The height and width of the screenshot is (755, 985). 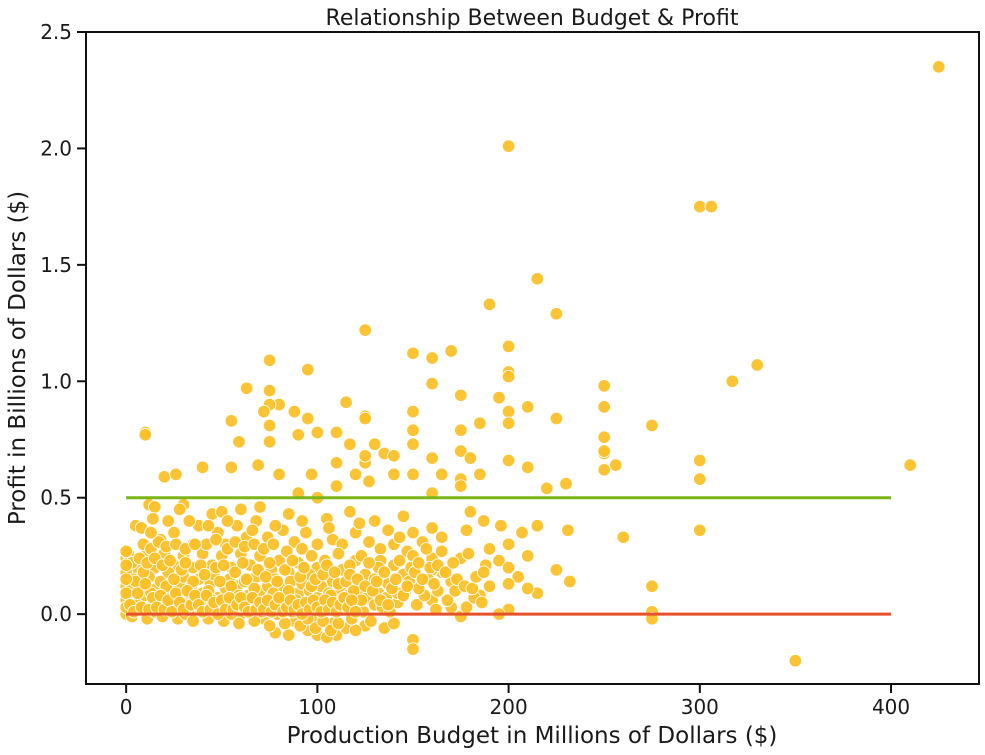 What do you see at coordinates (56, 265) in the screenshot?
I see `y-tick-label: 1.5` at bounding box center [56, 265].